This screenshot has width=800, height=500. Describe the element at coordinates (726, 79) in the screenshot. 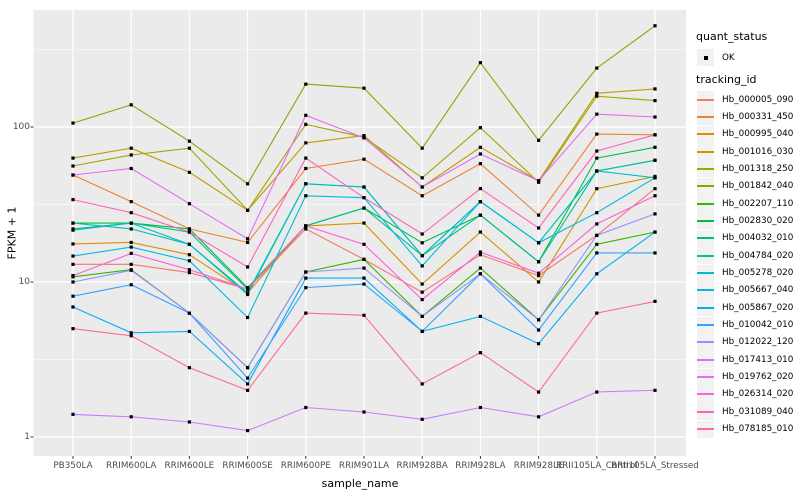

I see `legend-title-tracking-id: tracking_id` at that location.